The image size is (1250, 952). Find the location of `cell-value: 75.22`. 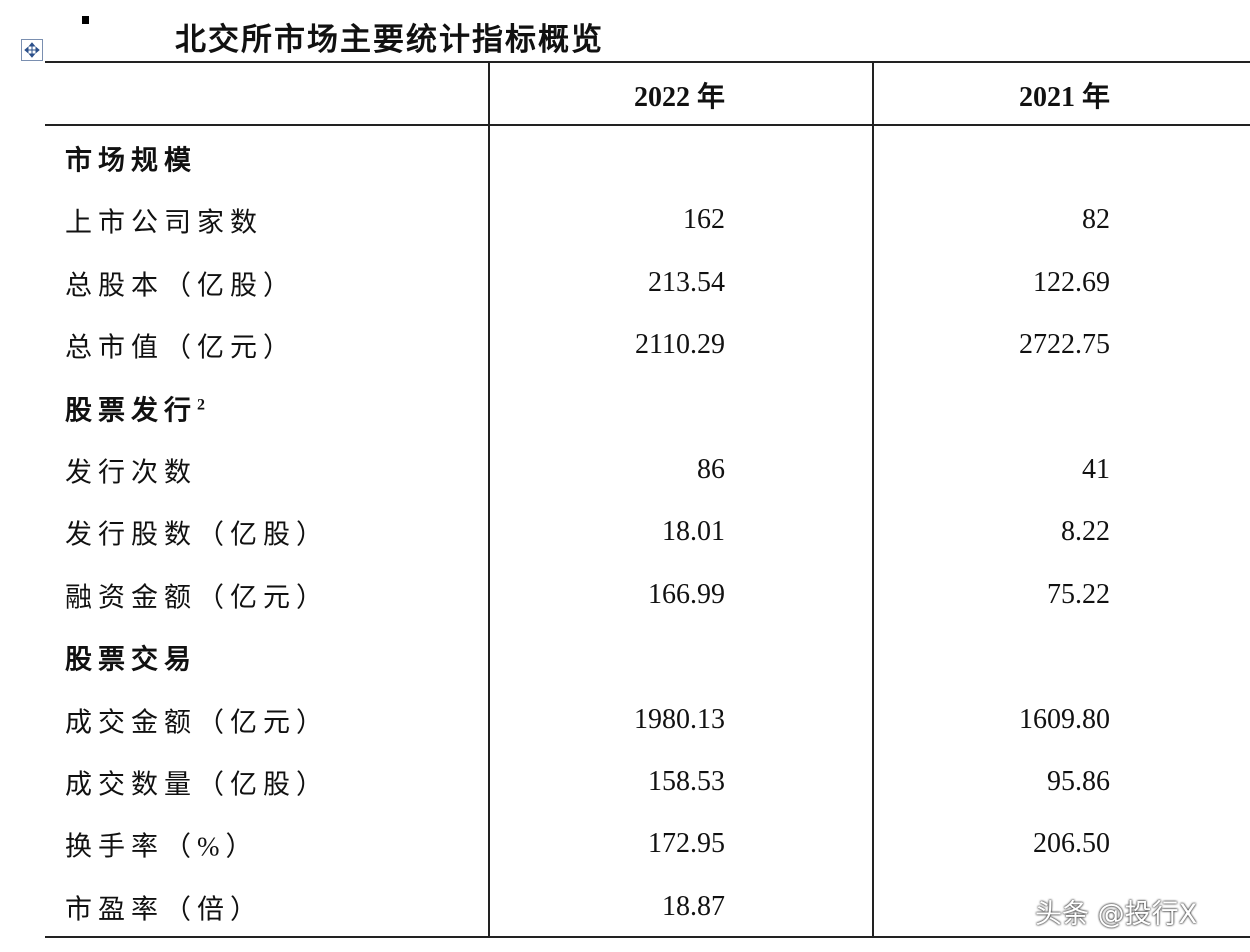

cell-value: 75.22 is located at coordinates (1078, 594).